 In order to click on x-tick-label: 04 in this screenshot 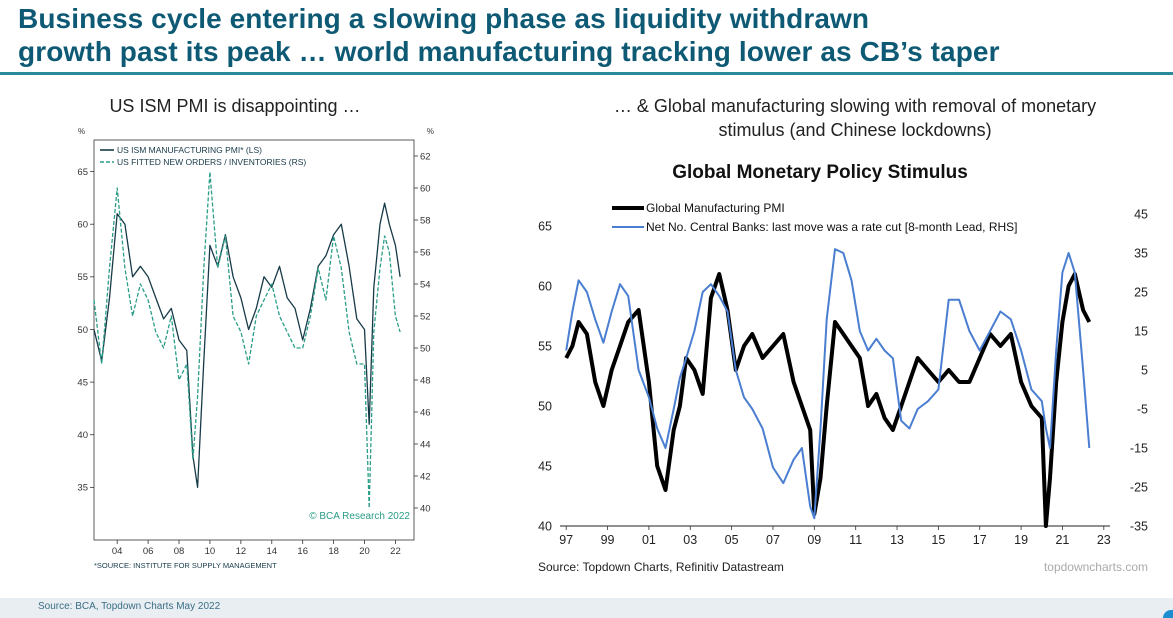, I will do `click(117, 551)`.